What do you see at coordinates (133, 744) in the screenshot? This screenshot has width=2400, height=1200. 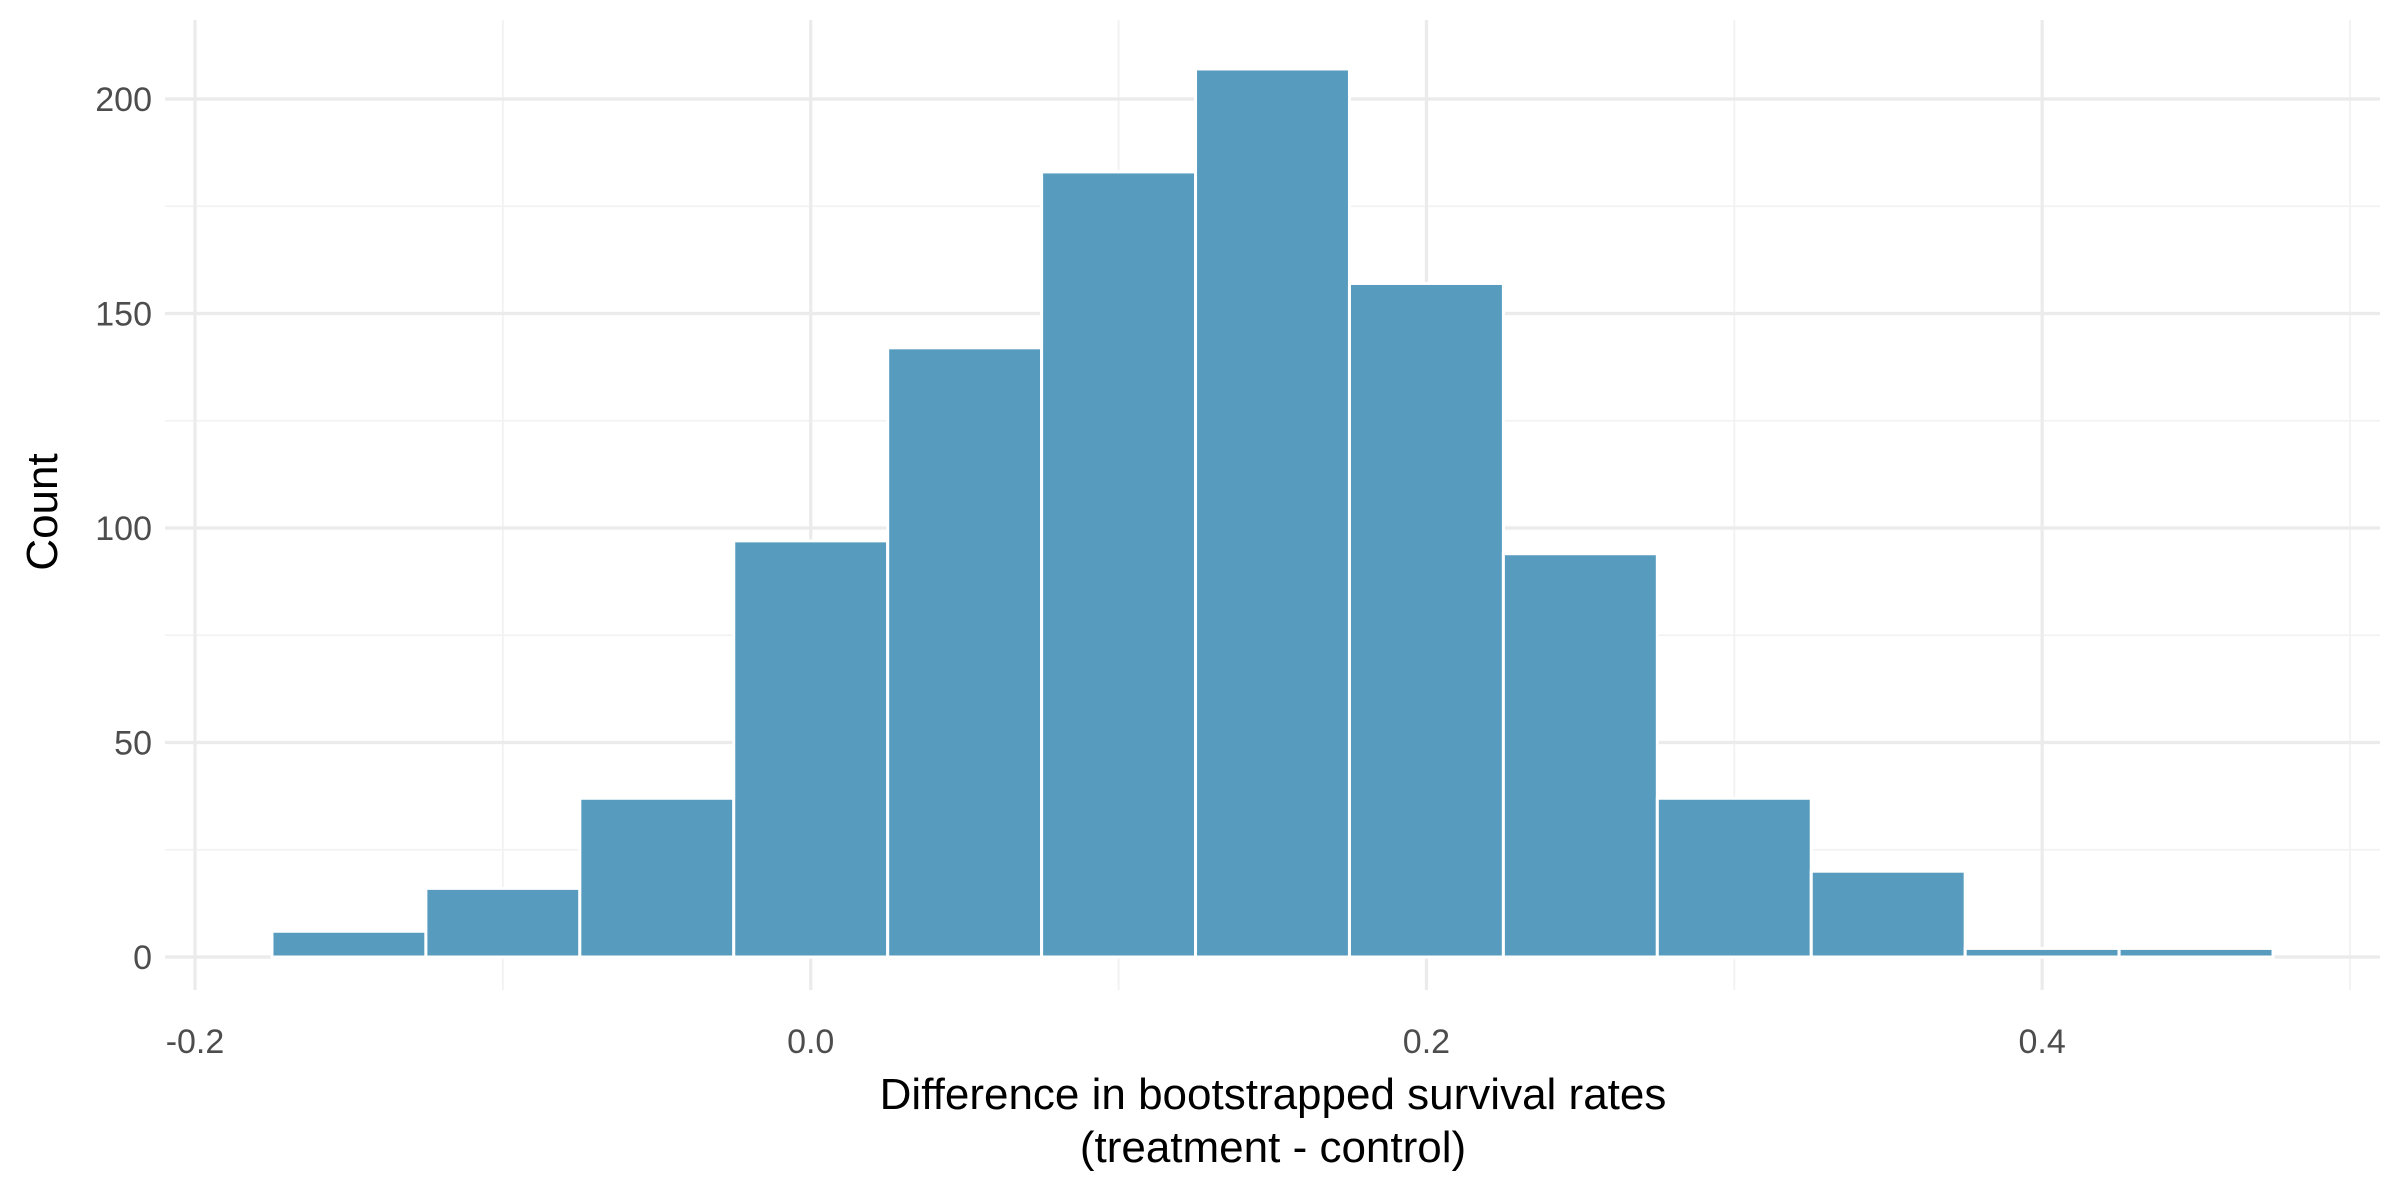 I see `y-tick-label: 50` at bounding box center [133, 744].